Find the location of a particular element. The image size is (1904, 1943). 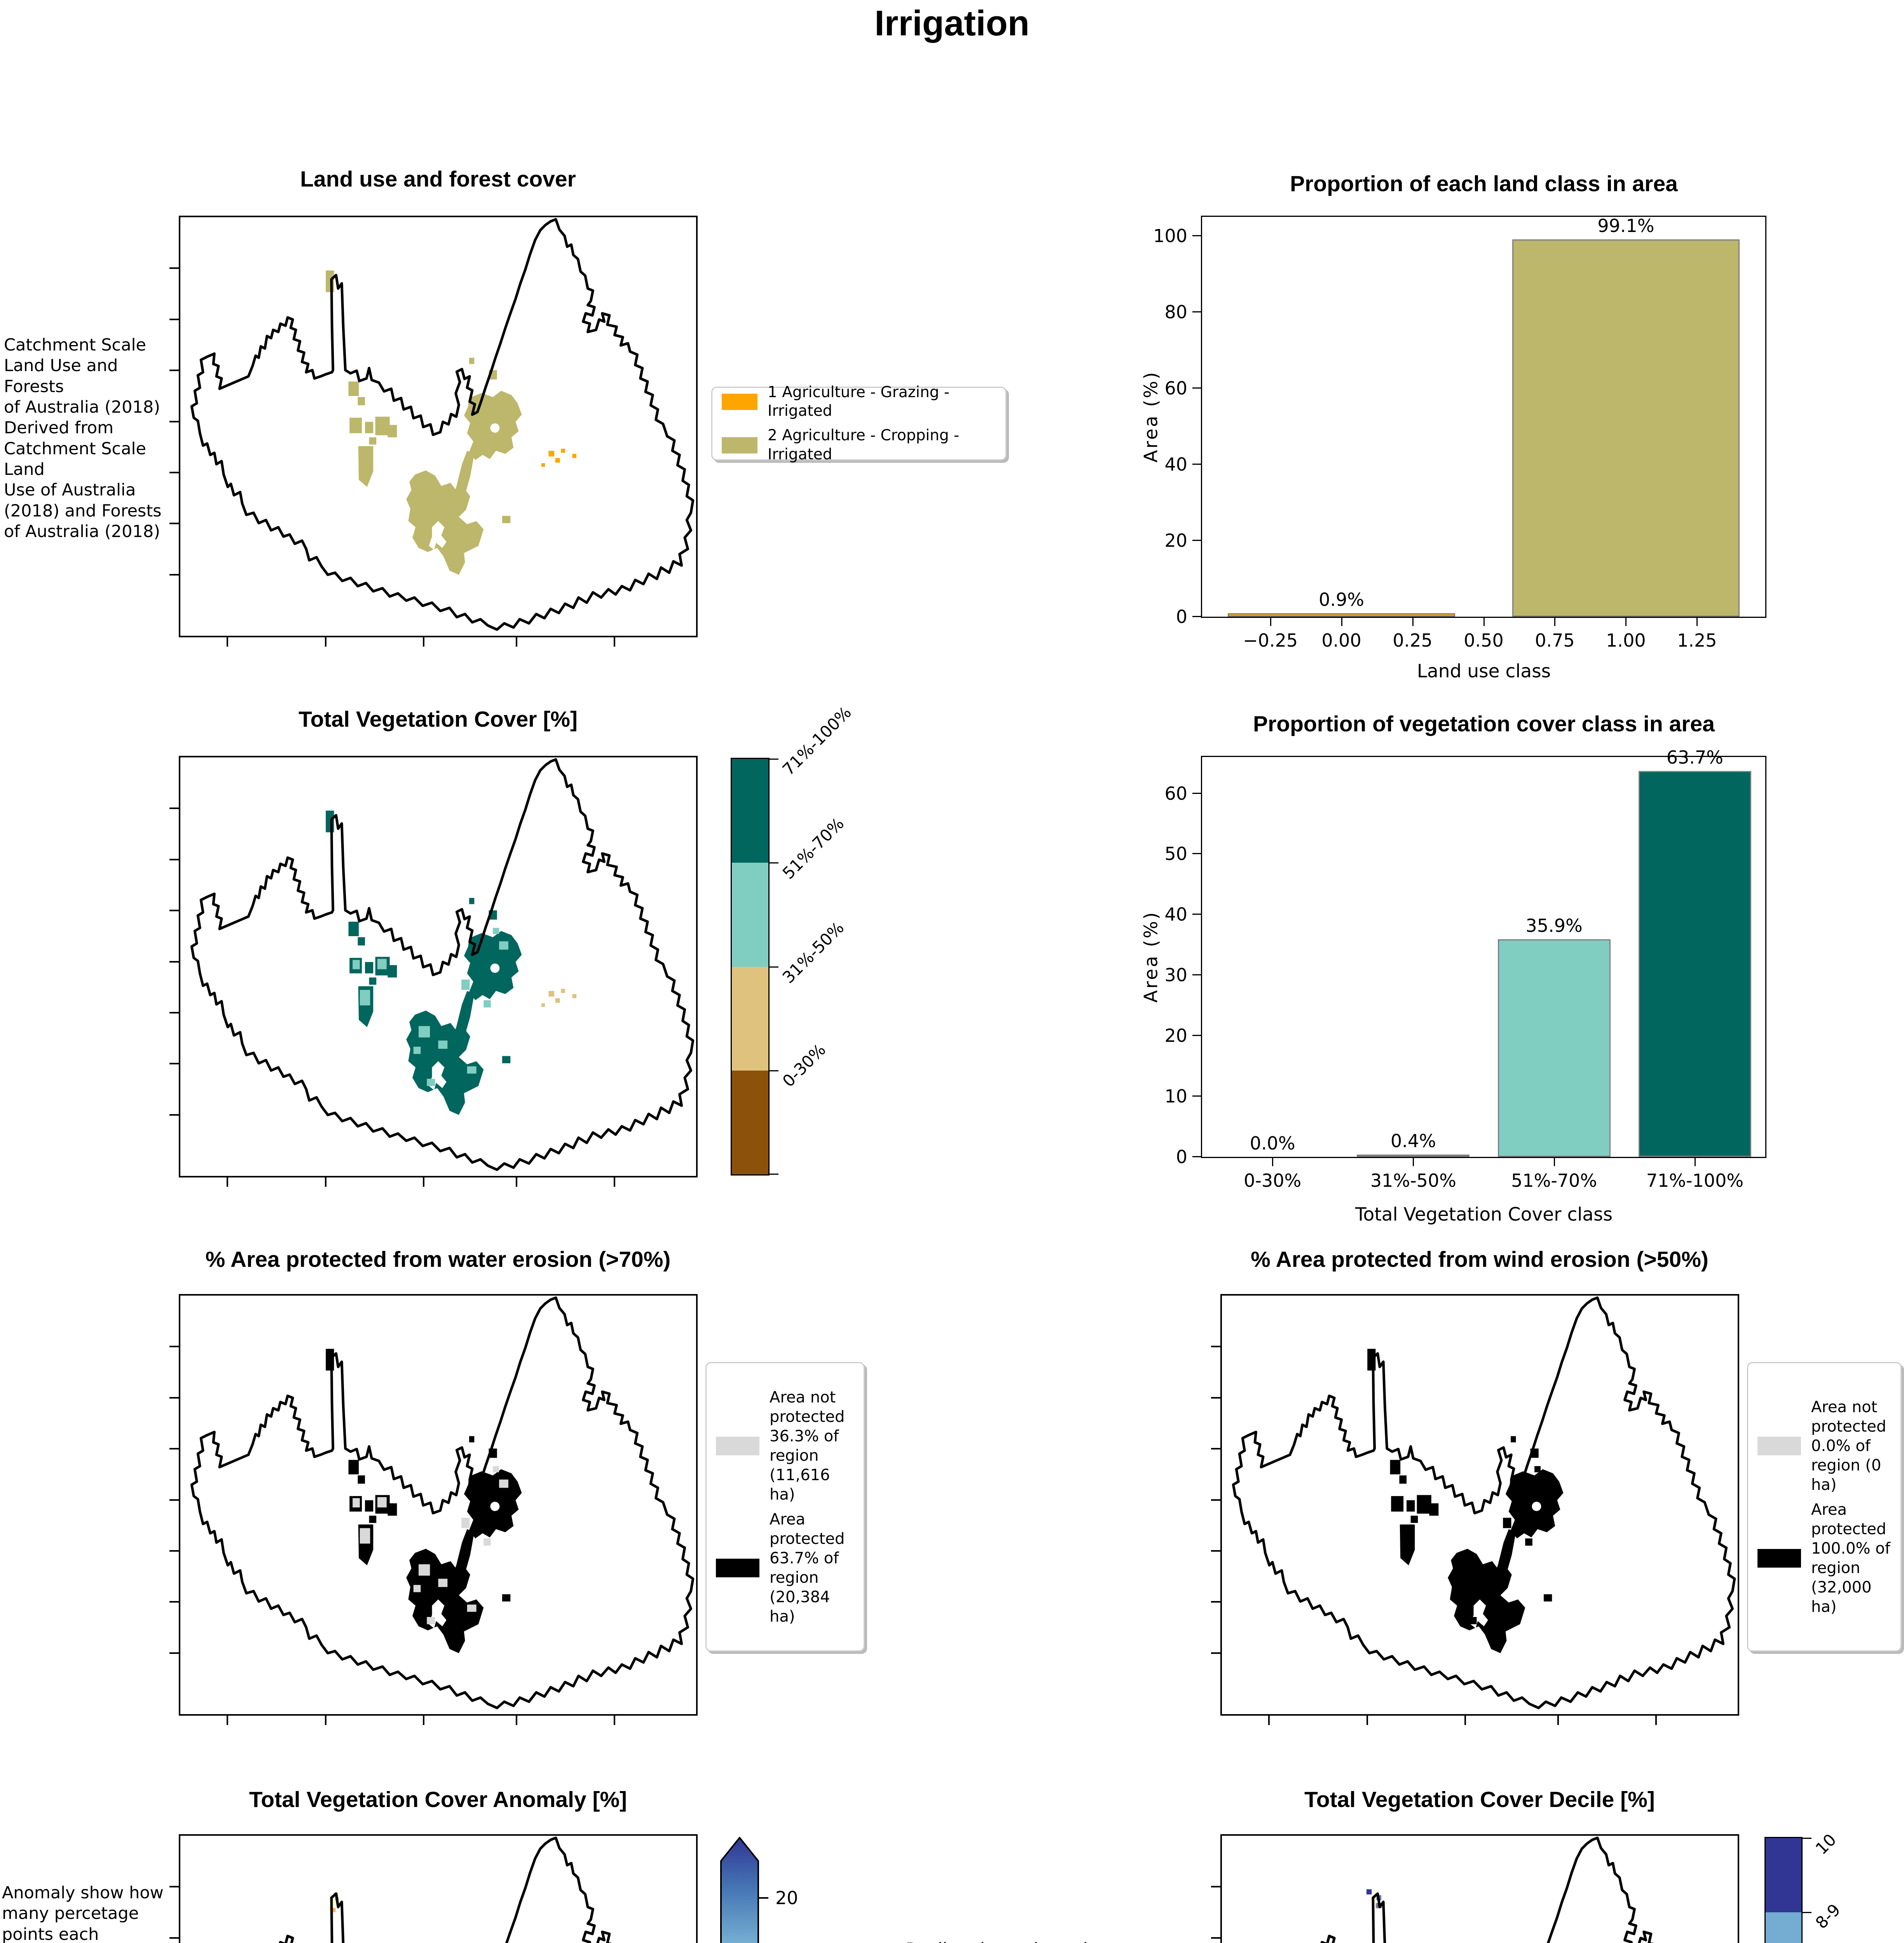

page-title: Irrigation is located at coordinates (952, 23).